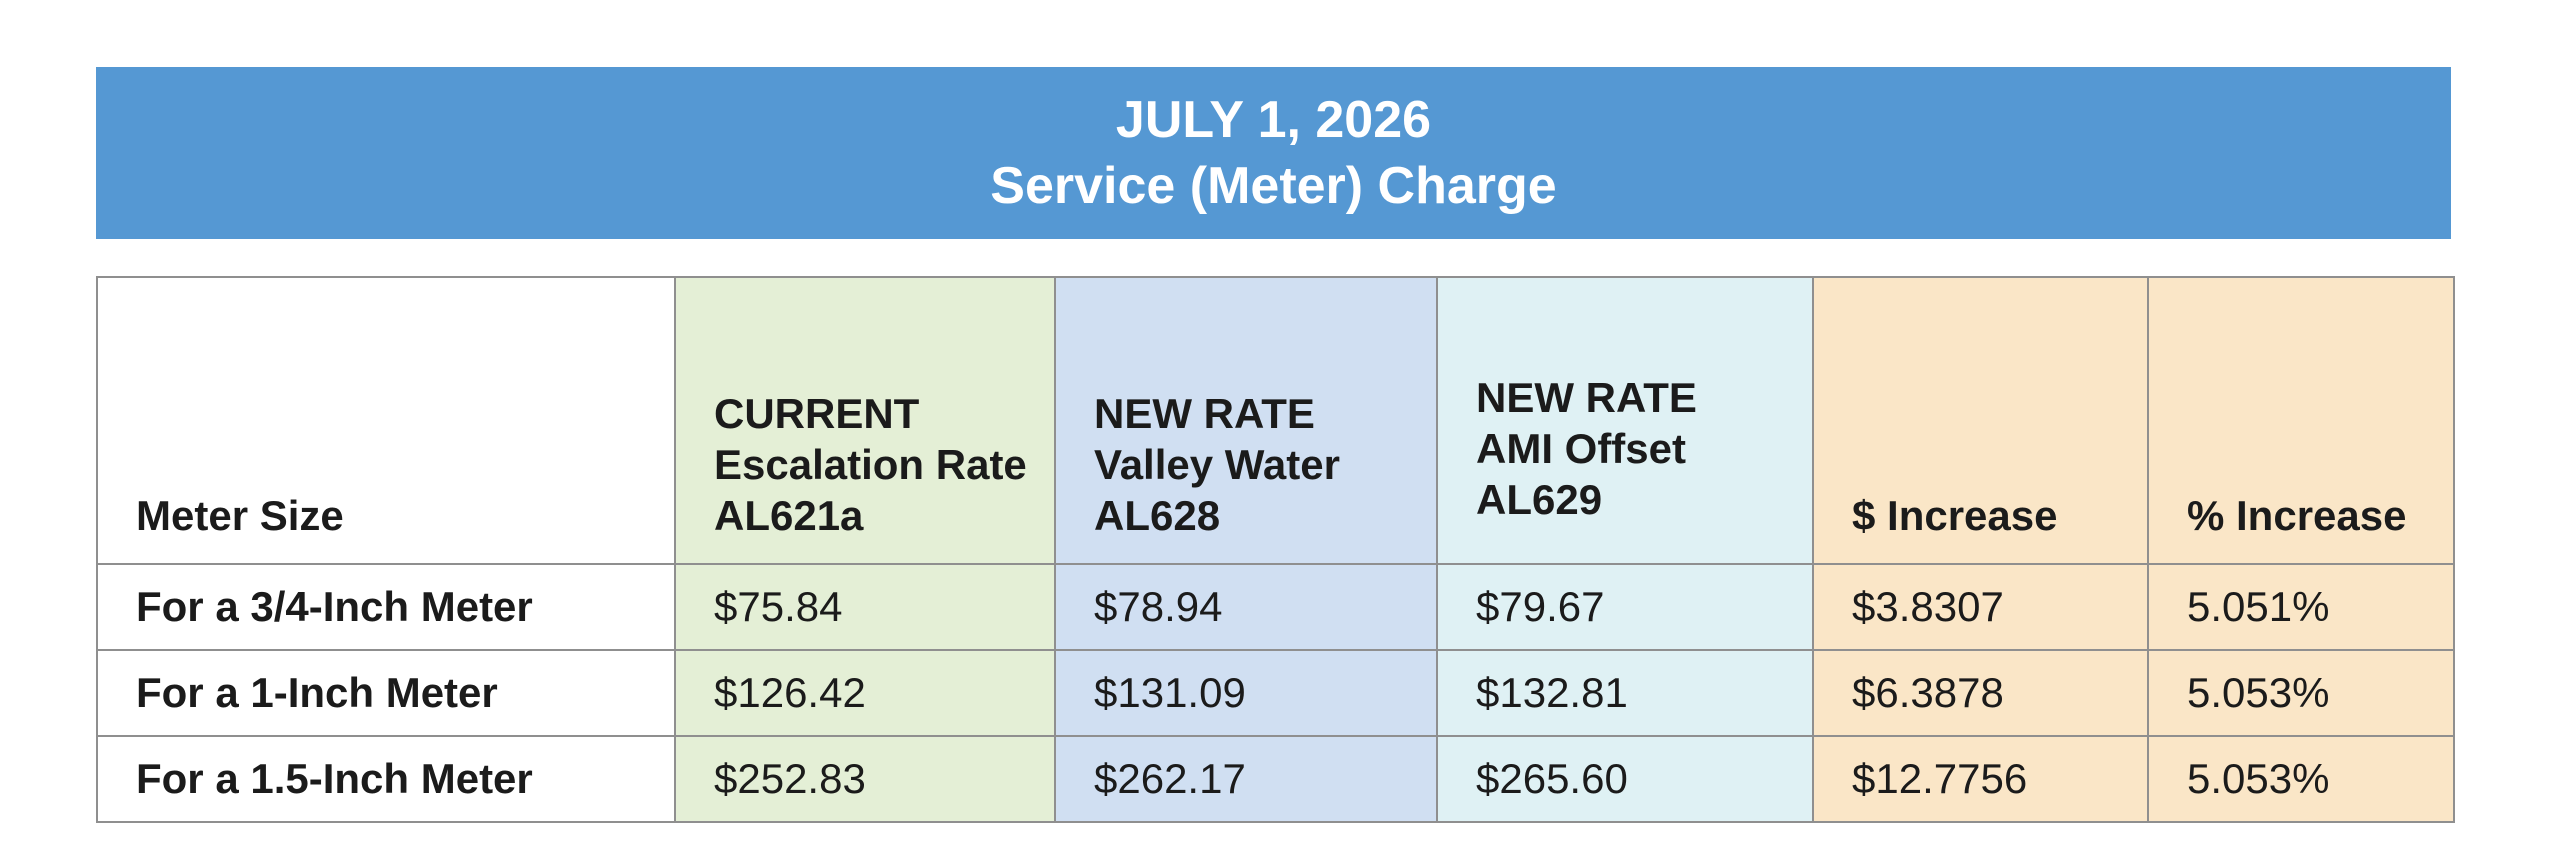 This screenshot has height=853, width=2550. I want to click on dollar-increase-cell: $3.8307, so click(1980, 607).